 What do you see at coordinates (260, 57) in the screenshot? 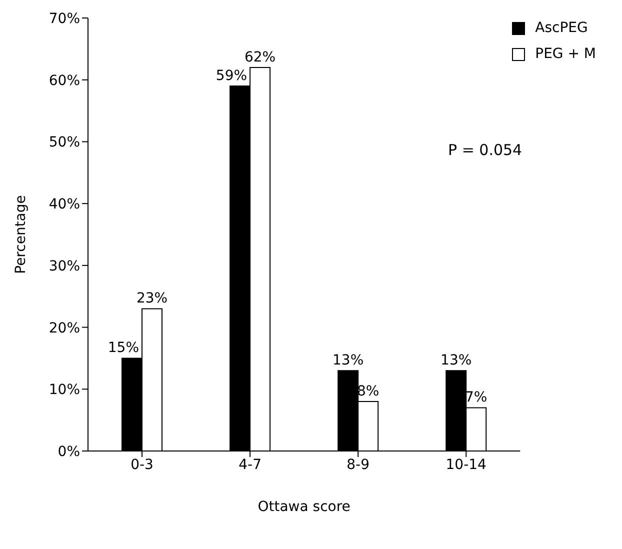
I see `data-label: 62%` at bounding box center [260, 57].